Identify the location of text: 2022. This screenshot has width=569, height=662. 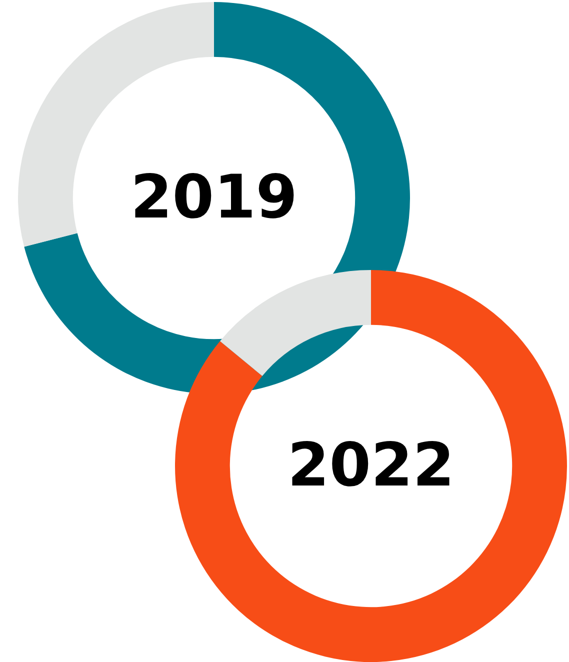
(371, 465).